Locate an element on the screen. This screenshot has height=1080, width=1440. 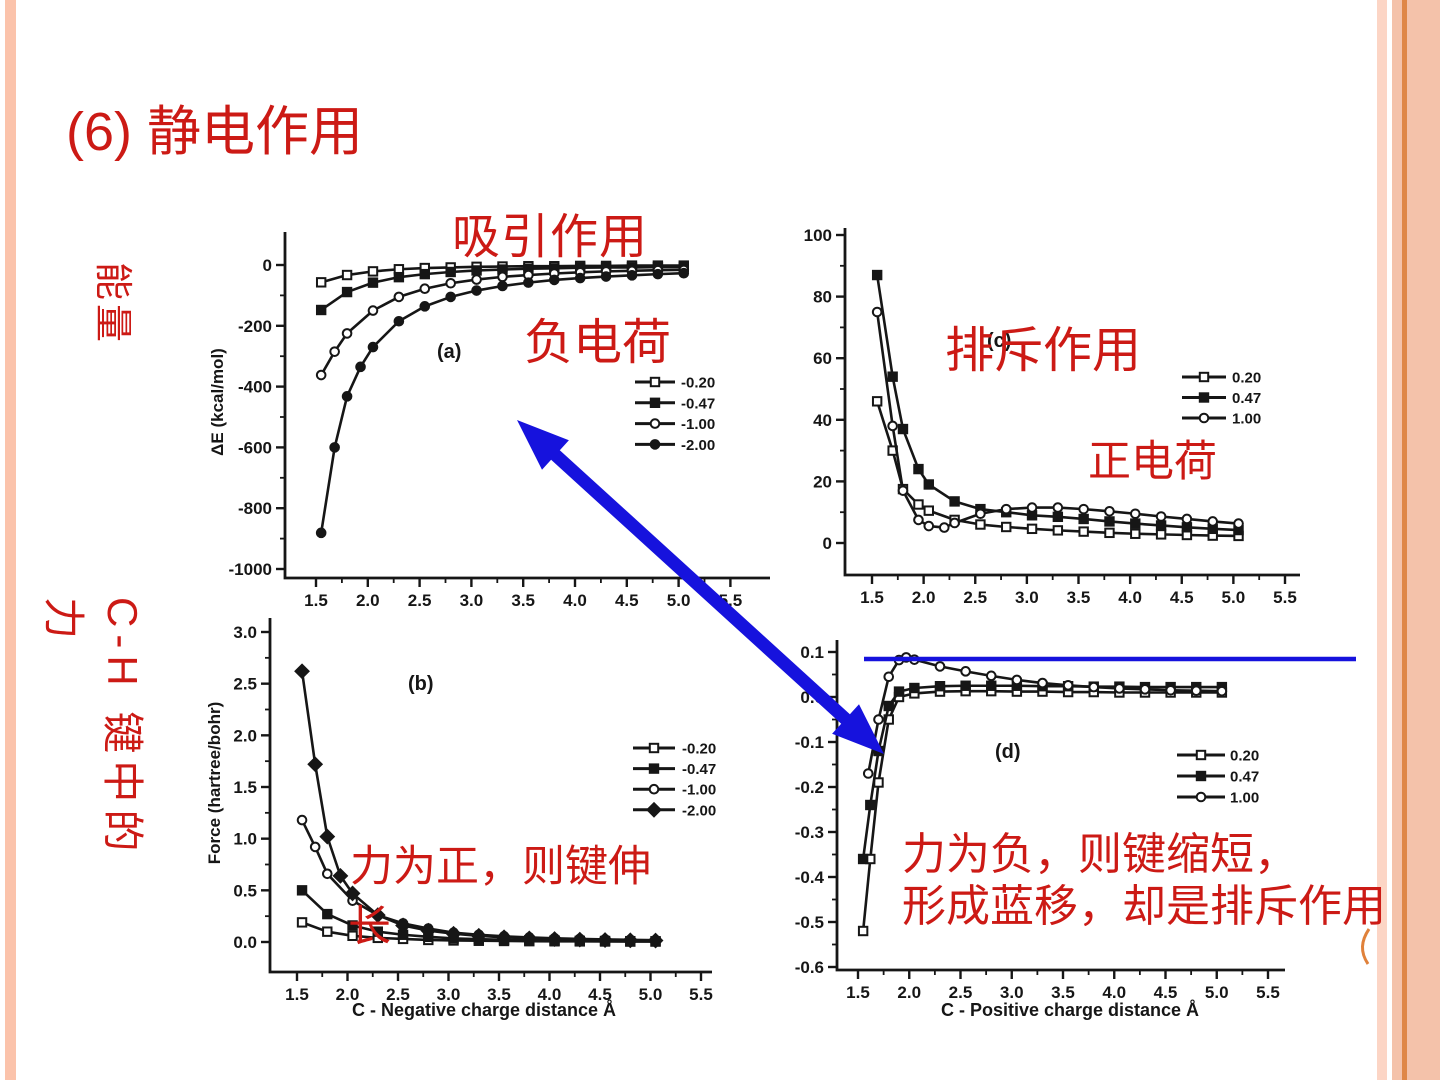
double-headed-arrow is located at coordinates (700, 587).